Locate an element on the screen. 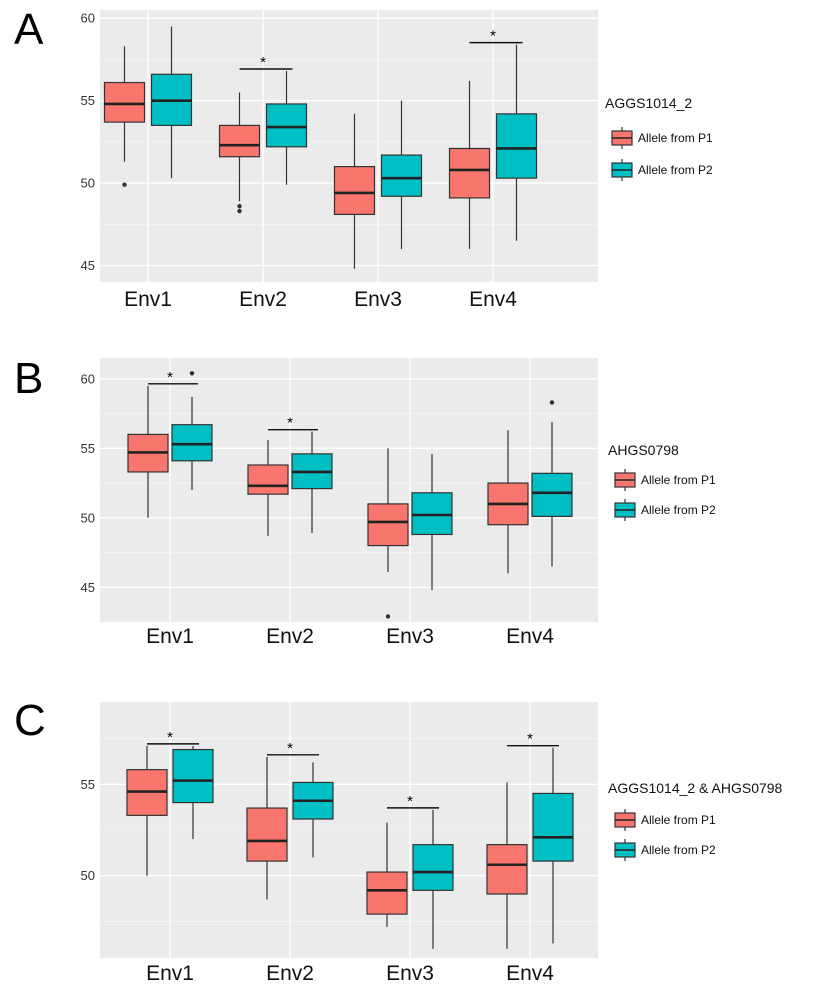  legend-title: AGGS1014_2 is located at coordinates (648, 103).